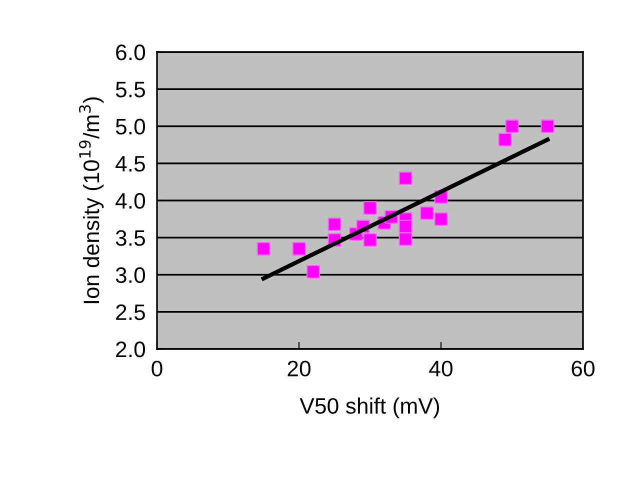  Describe the element at coordinates (583, 368) in the screenshot. I see `x-tick-label: 60` at that location.